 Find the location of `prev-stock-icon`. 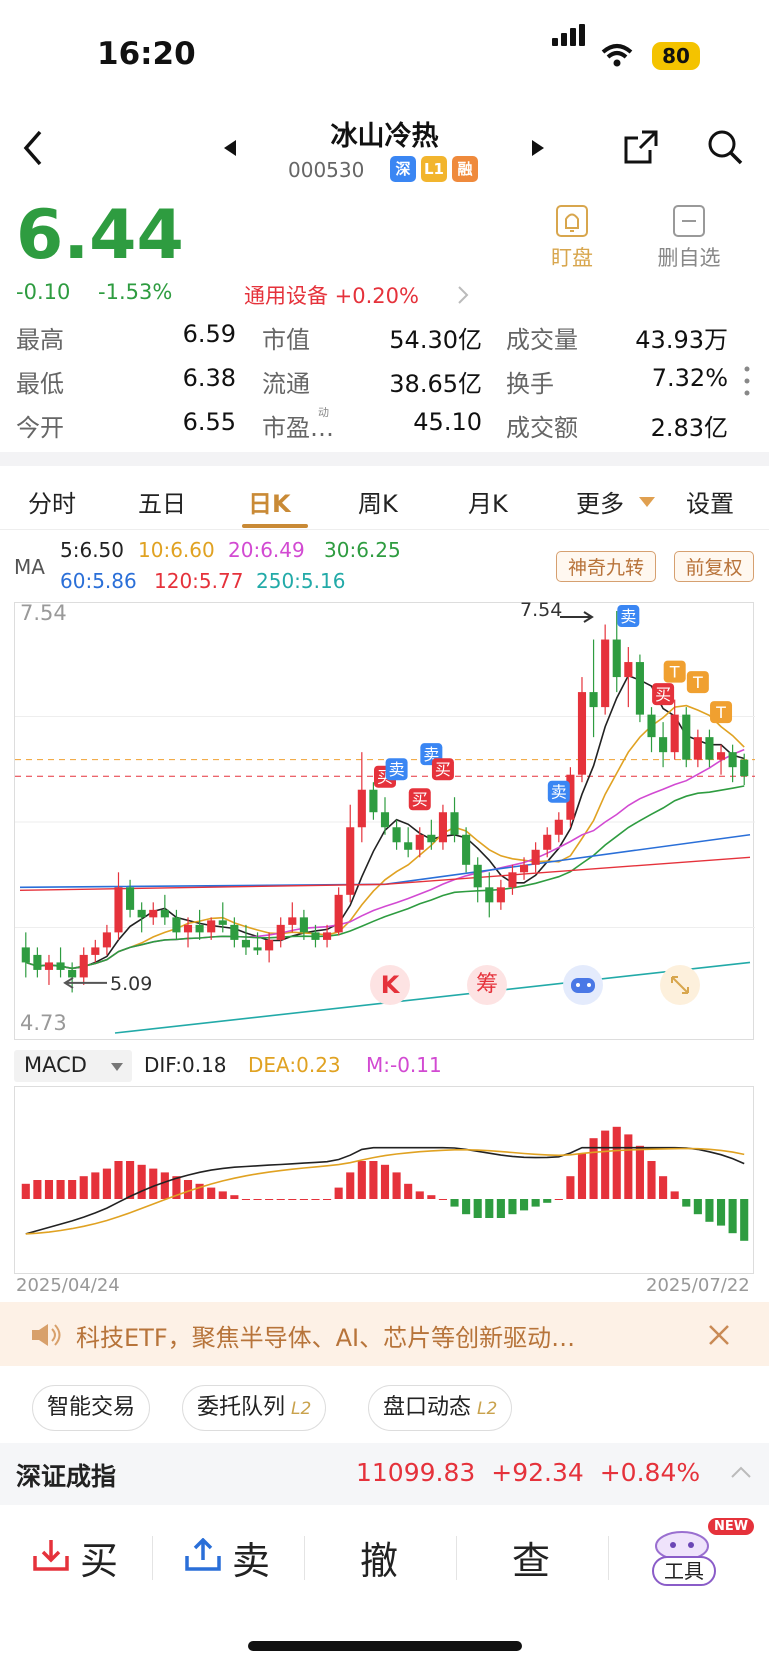

prev-stock-icon is located at coordinates (230, 148).